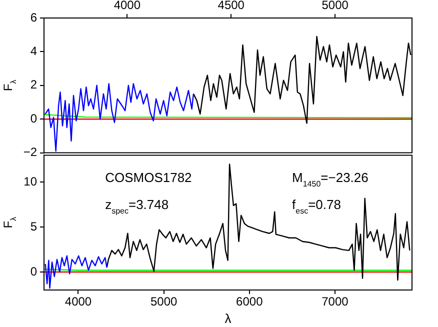 This screenshot has height=327, width=438. I want to click on annotation: COSMOS1782, so click(148, 178).